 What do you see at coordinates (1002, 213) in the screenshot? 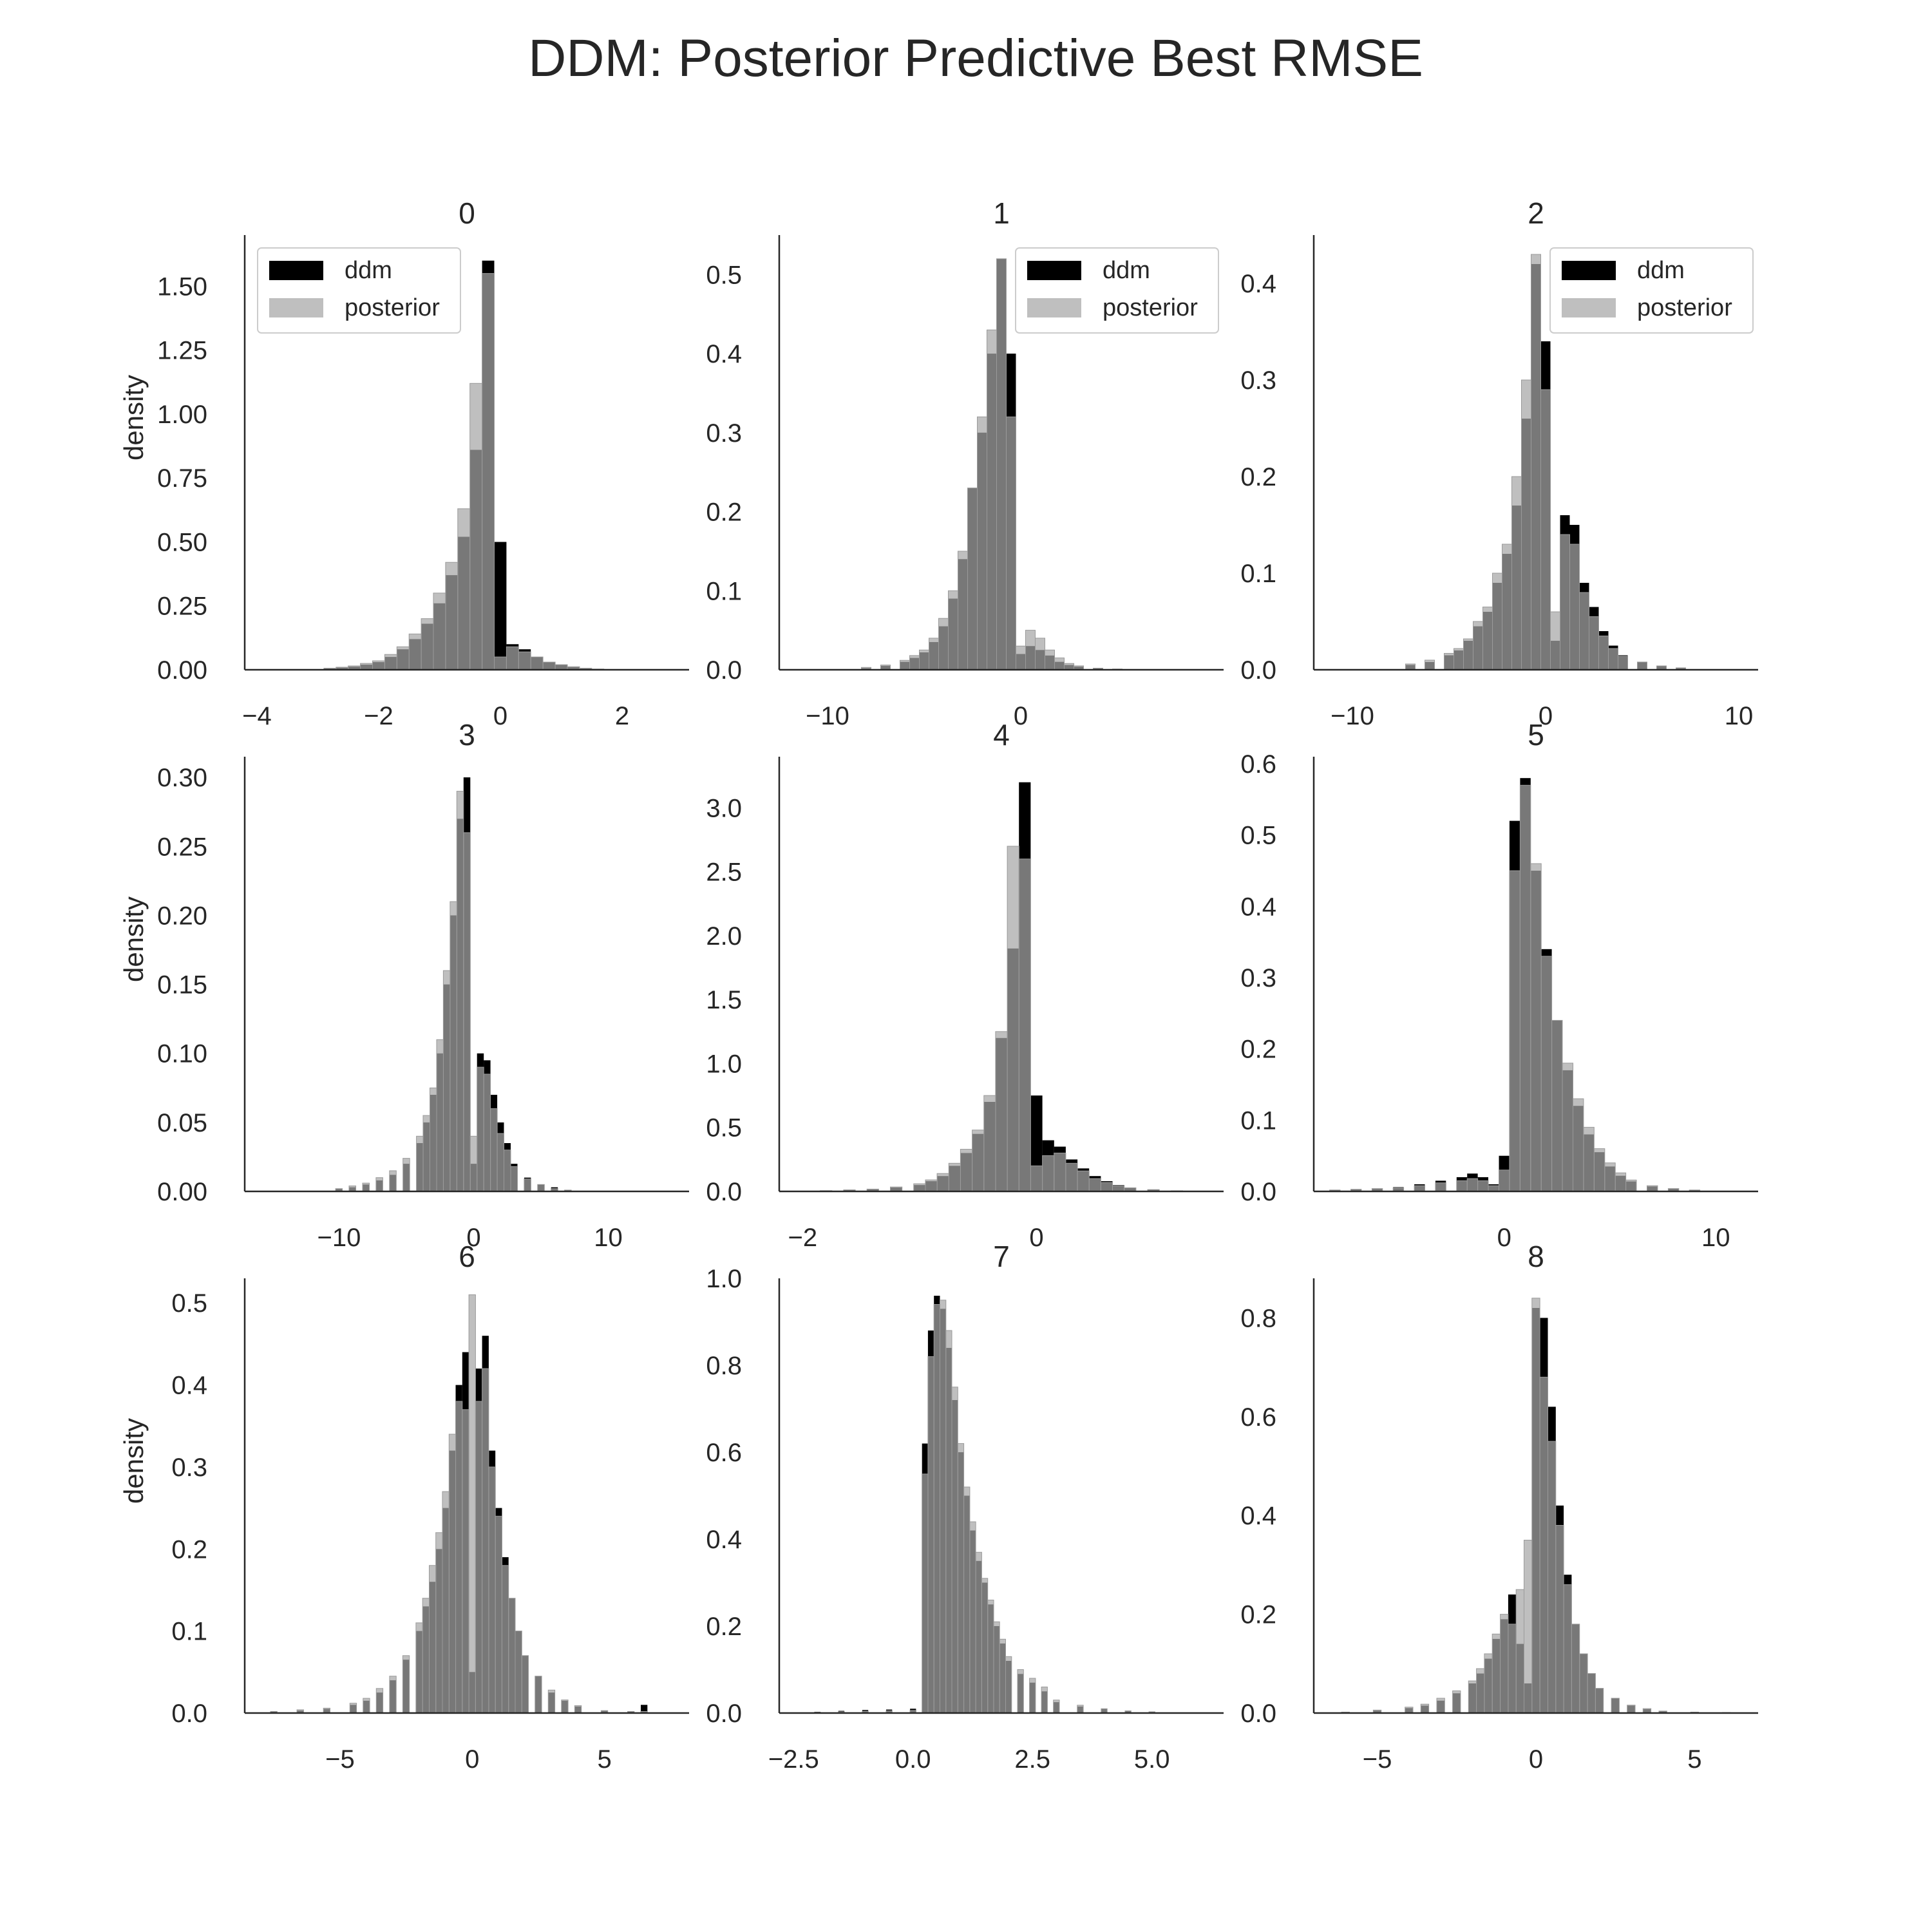
I see `panel-title: 1` at bounding box center [1002, 213].